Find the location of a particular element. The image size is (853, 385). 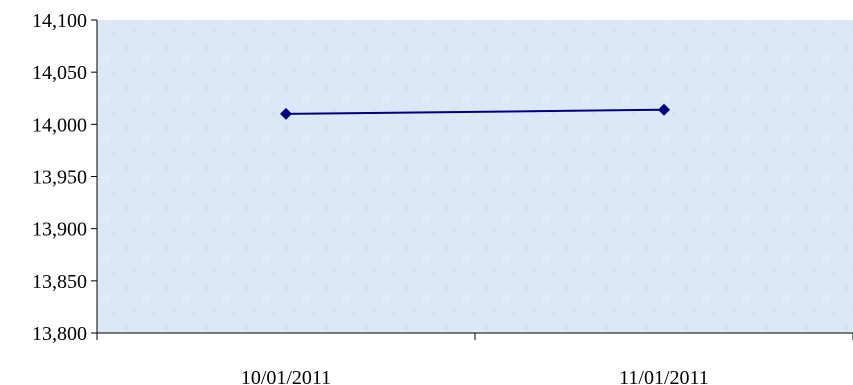

series-layer is located at coordinates (475, 111).